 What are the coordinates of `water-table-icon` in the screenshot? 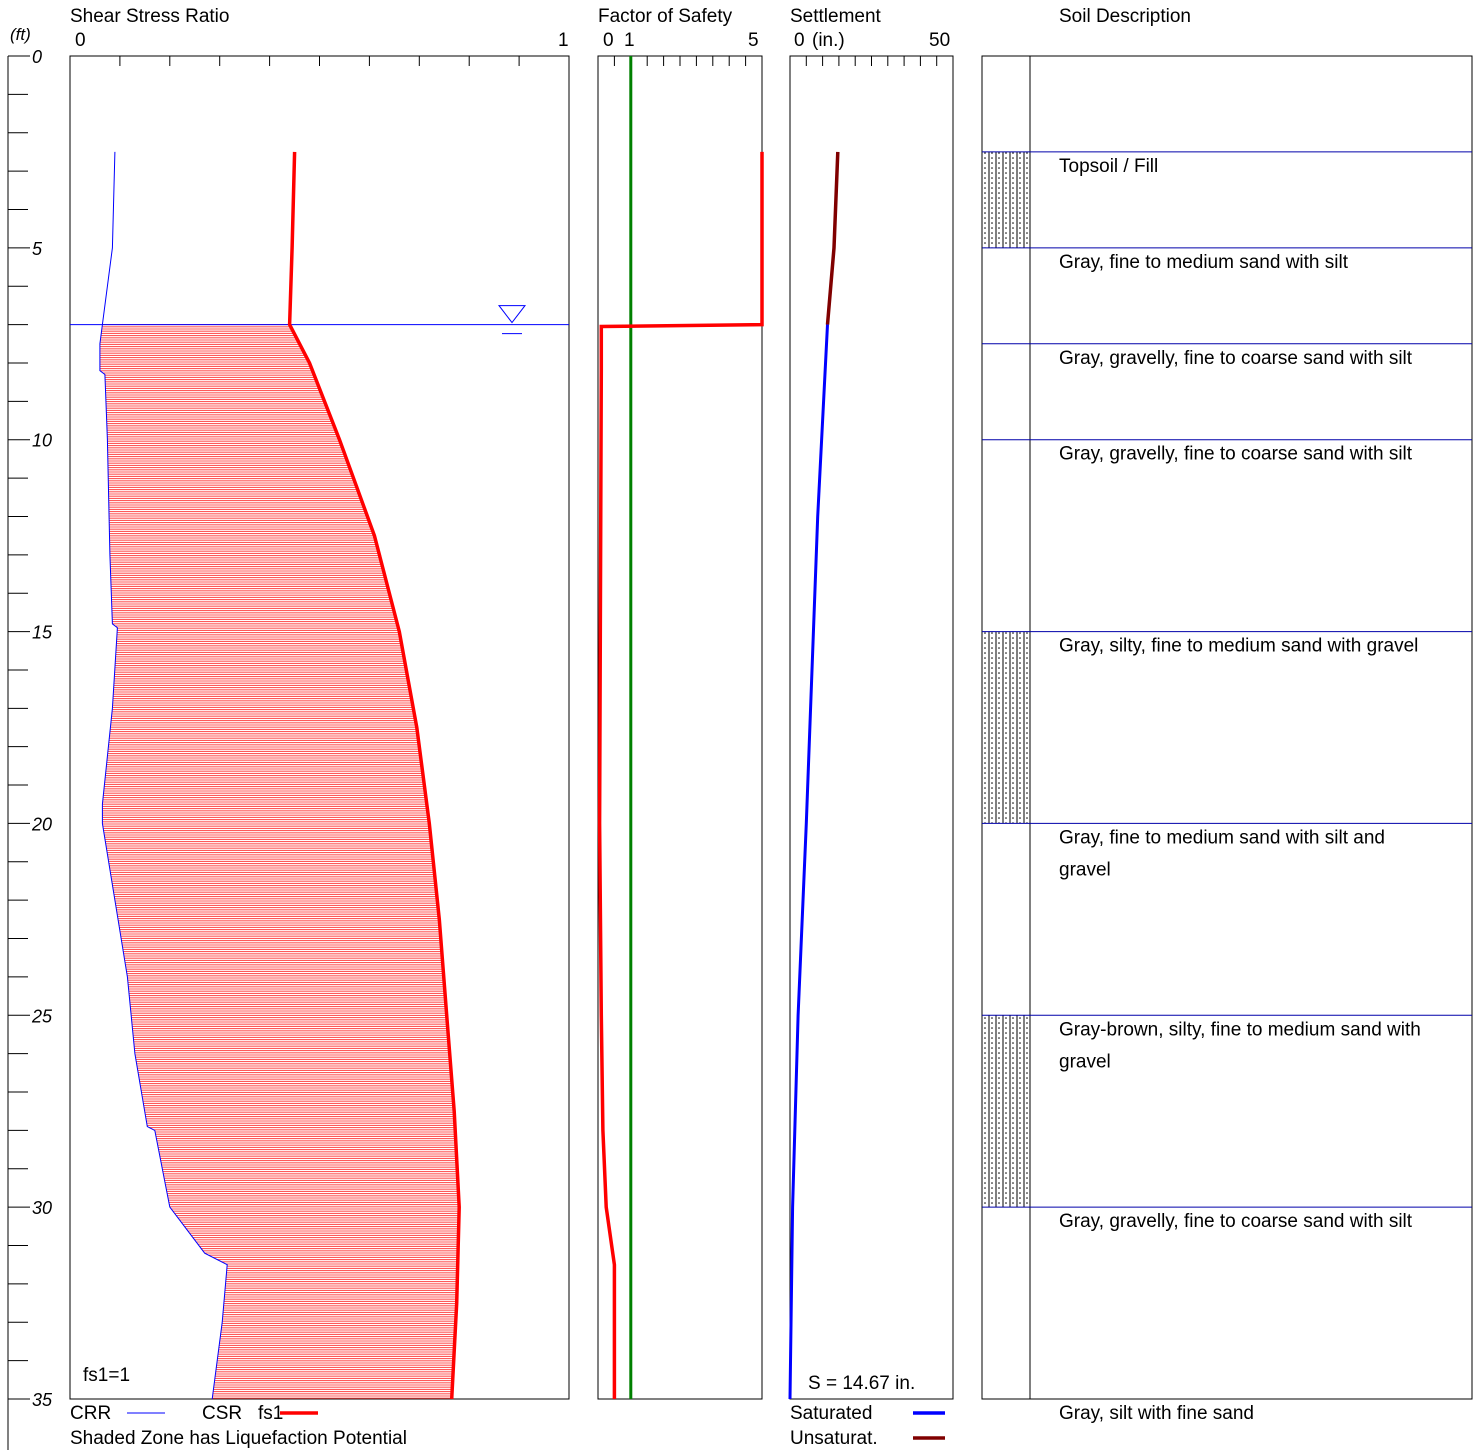 It's located at (512, 320).